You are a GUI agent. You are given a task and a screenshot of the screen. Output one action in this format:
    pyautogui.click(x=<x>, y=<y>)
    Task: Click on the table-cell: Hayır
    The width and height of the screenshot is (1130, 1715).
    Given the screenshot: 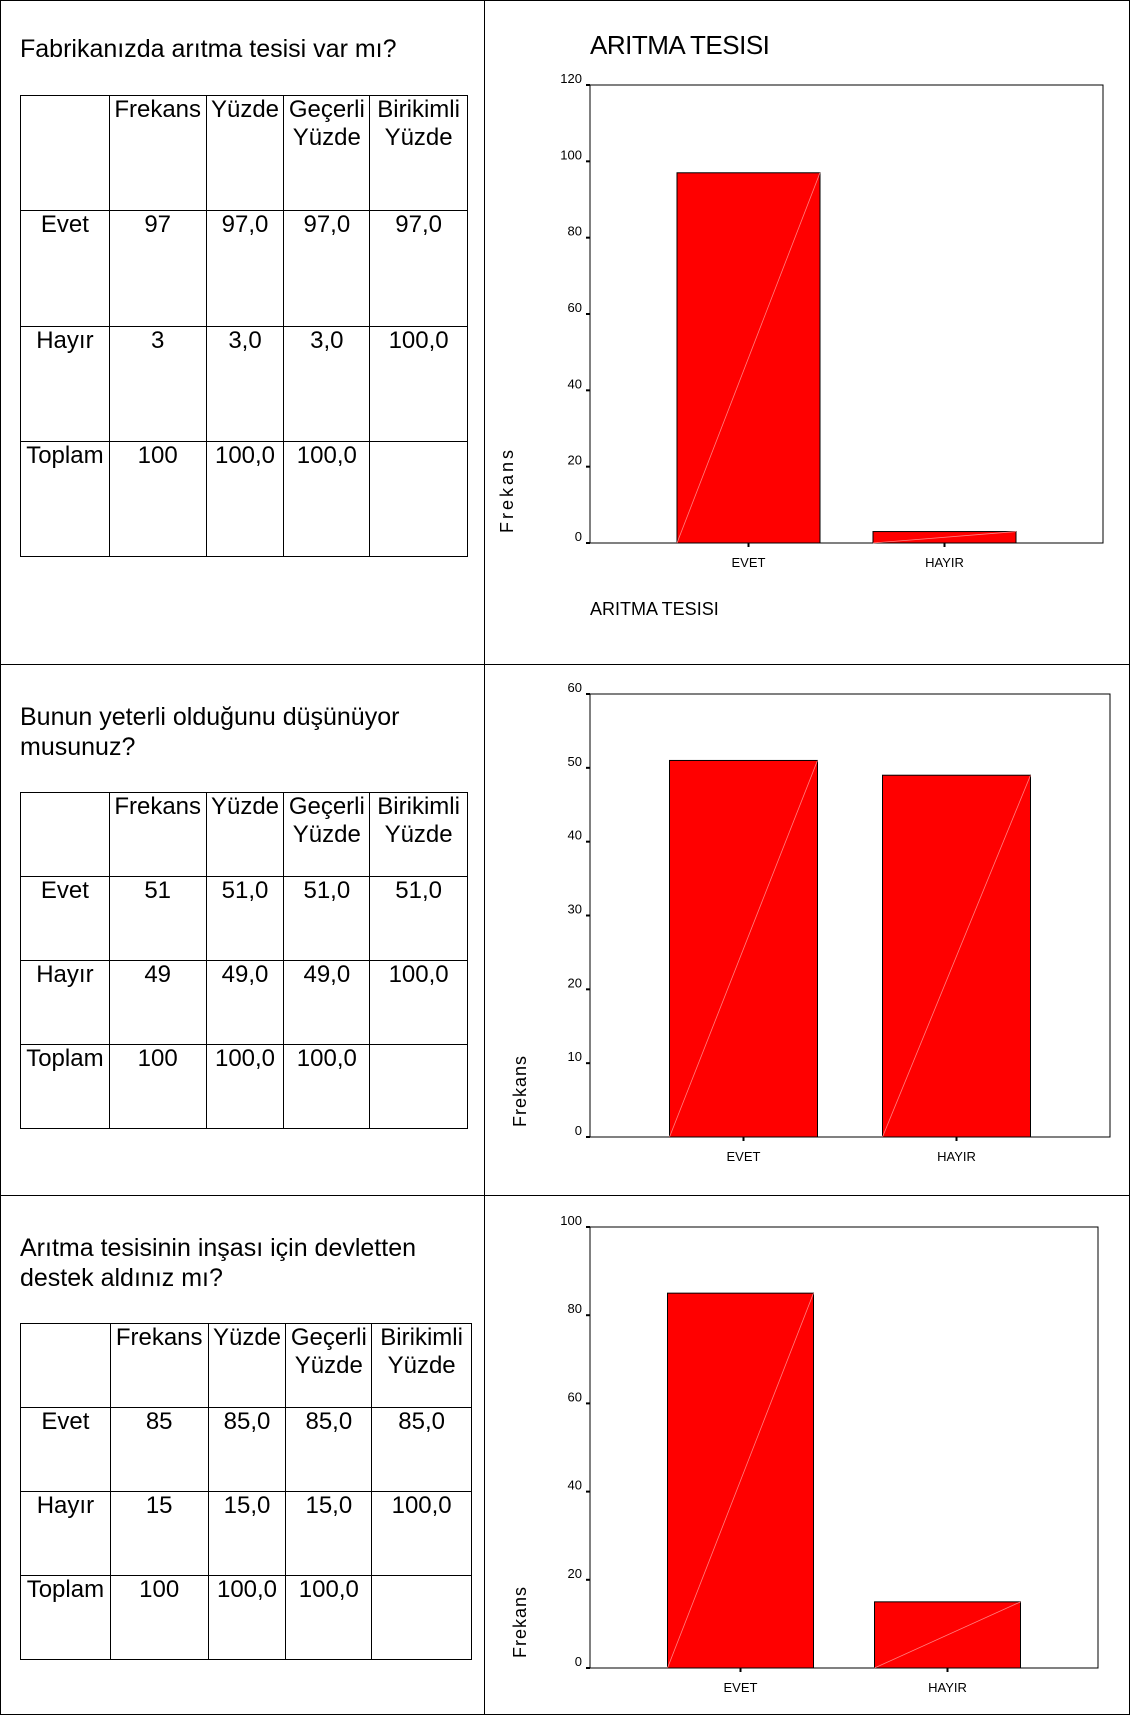 What is the action you would take?
    pyautogui.click(x=65, y=383)
    